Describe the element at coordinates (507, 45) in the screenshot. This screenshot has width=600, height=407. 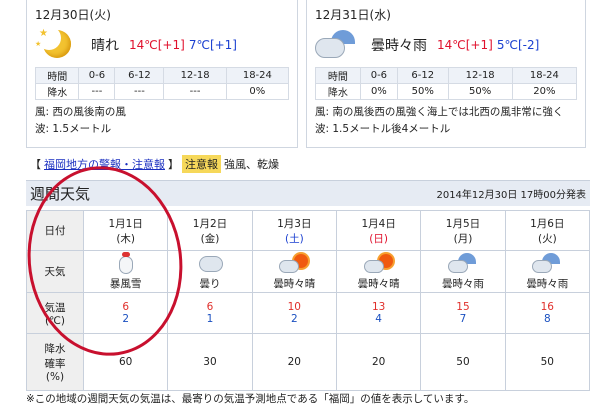
I see `low-temp: 5℃` at that location.